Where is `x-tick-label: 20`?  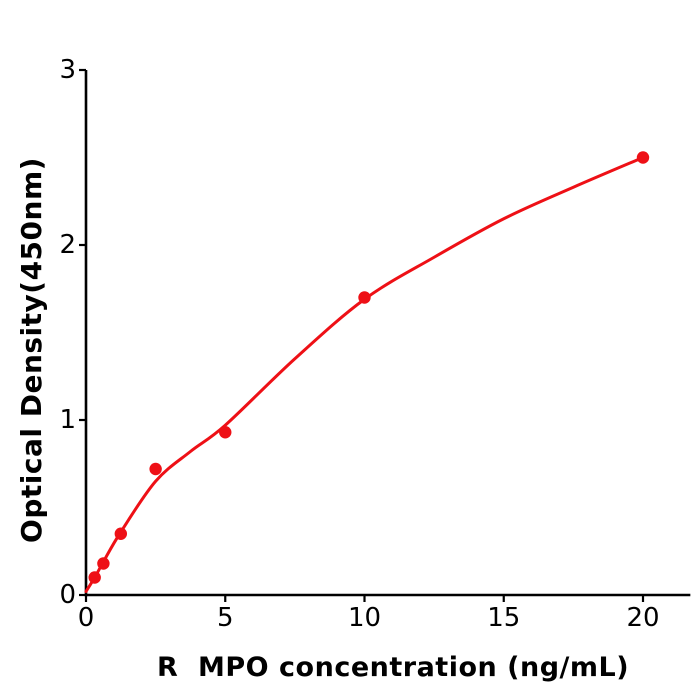 x-tick-label: 20 is located at coordinates (643, 618).